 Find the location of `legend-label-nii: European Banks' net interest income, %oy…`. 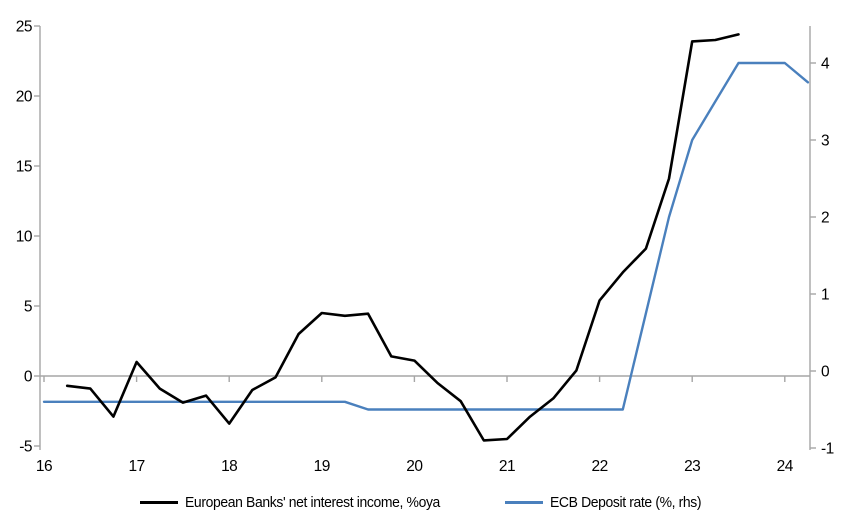

legend-label-nii: European Banks' net interest income, %oy… is located at coordinates (312, 502).